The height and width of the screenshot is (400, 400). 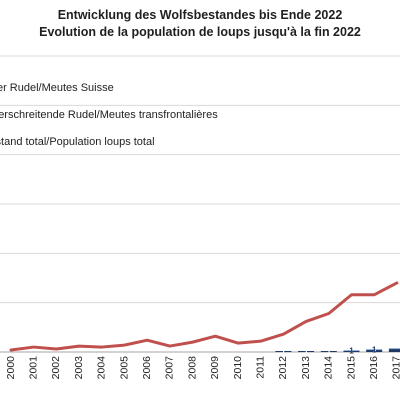 What do you see at coordinates (351, 368) in the screenshot?
I see `x-tick-label: 2015` at bounding box center [351, 368].